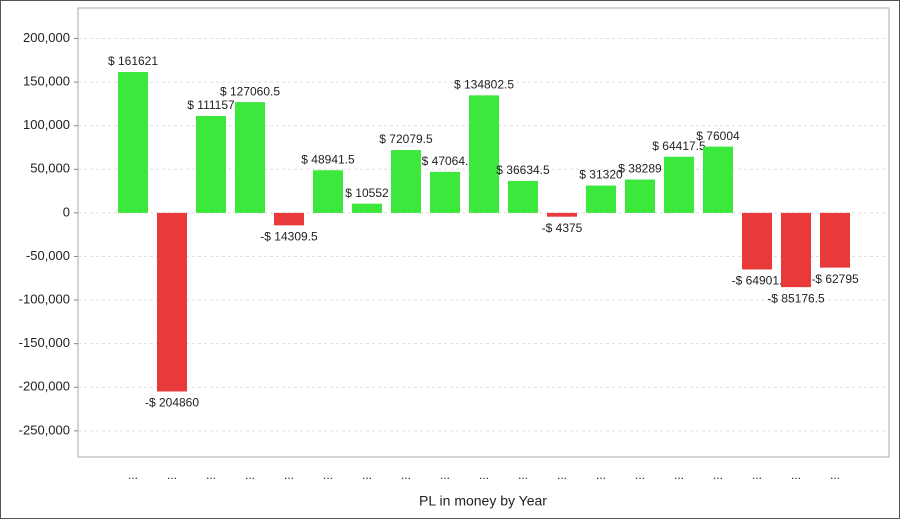 The width and height of the screenshot is (900, 519). What do you see at coordinates (44, 299) in the screenshot?
I see `y-tick-label: -100,000` at bounding box center [44, 299].